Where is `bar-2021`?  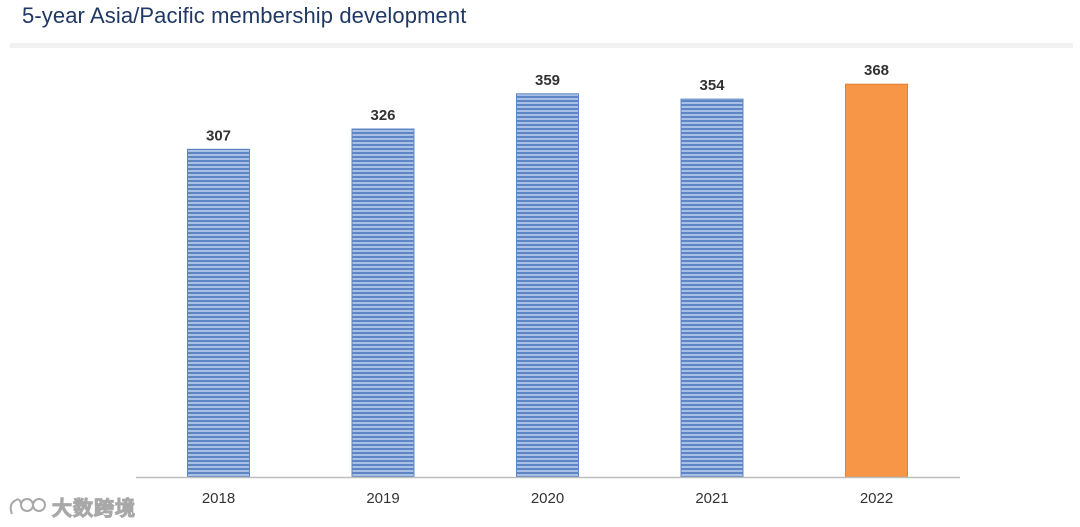
bar-2021 is located at coordinates (712, 288).